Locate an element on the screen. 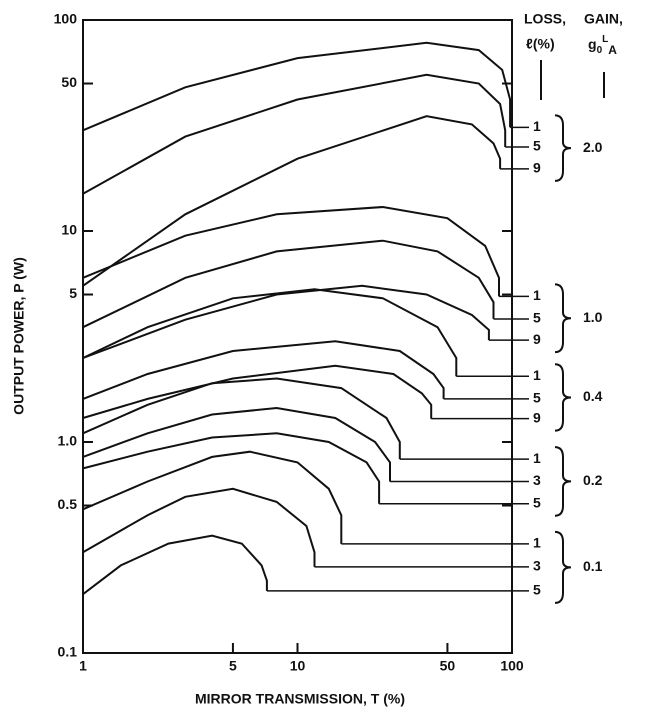 Image resolution: width=651 pixels, height=713 pixels. x-axis-label: MIRROR TRANSMISSION, T (%) is located at coordinates (300, 699).